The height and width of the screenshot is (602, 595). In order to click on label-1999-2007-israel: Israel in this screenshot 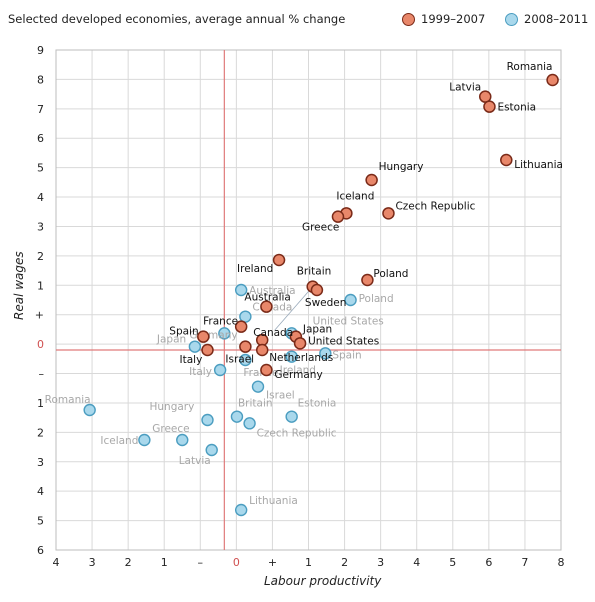, I will do `click(239, 360)`.